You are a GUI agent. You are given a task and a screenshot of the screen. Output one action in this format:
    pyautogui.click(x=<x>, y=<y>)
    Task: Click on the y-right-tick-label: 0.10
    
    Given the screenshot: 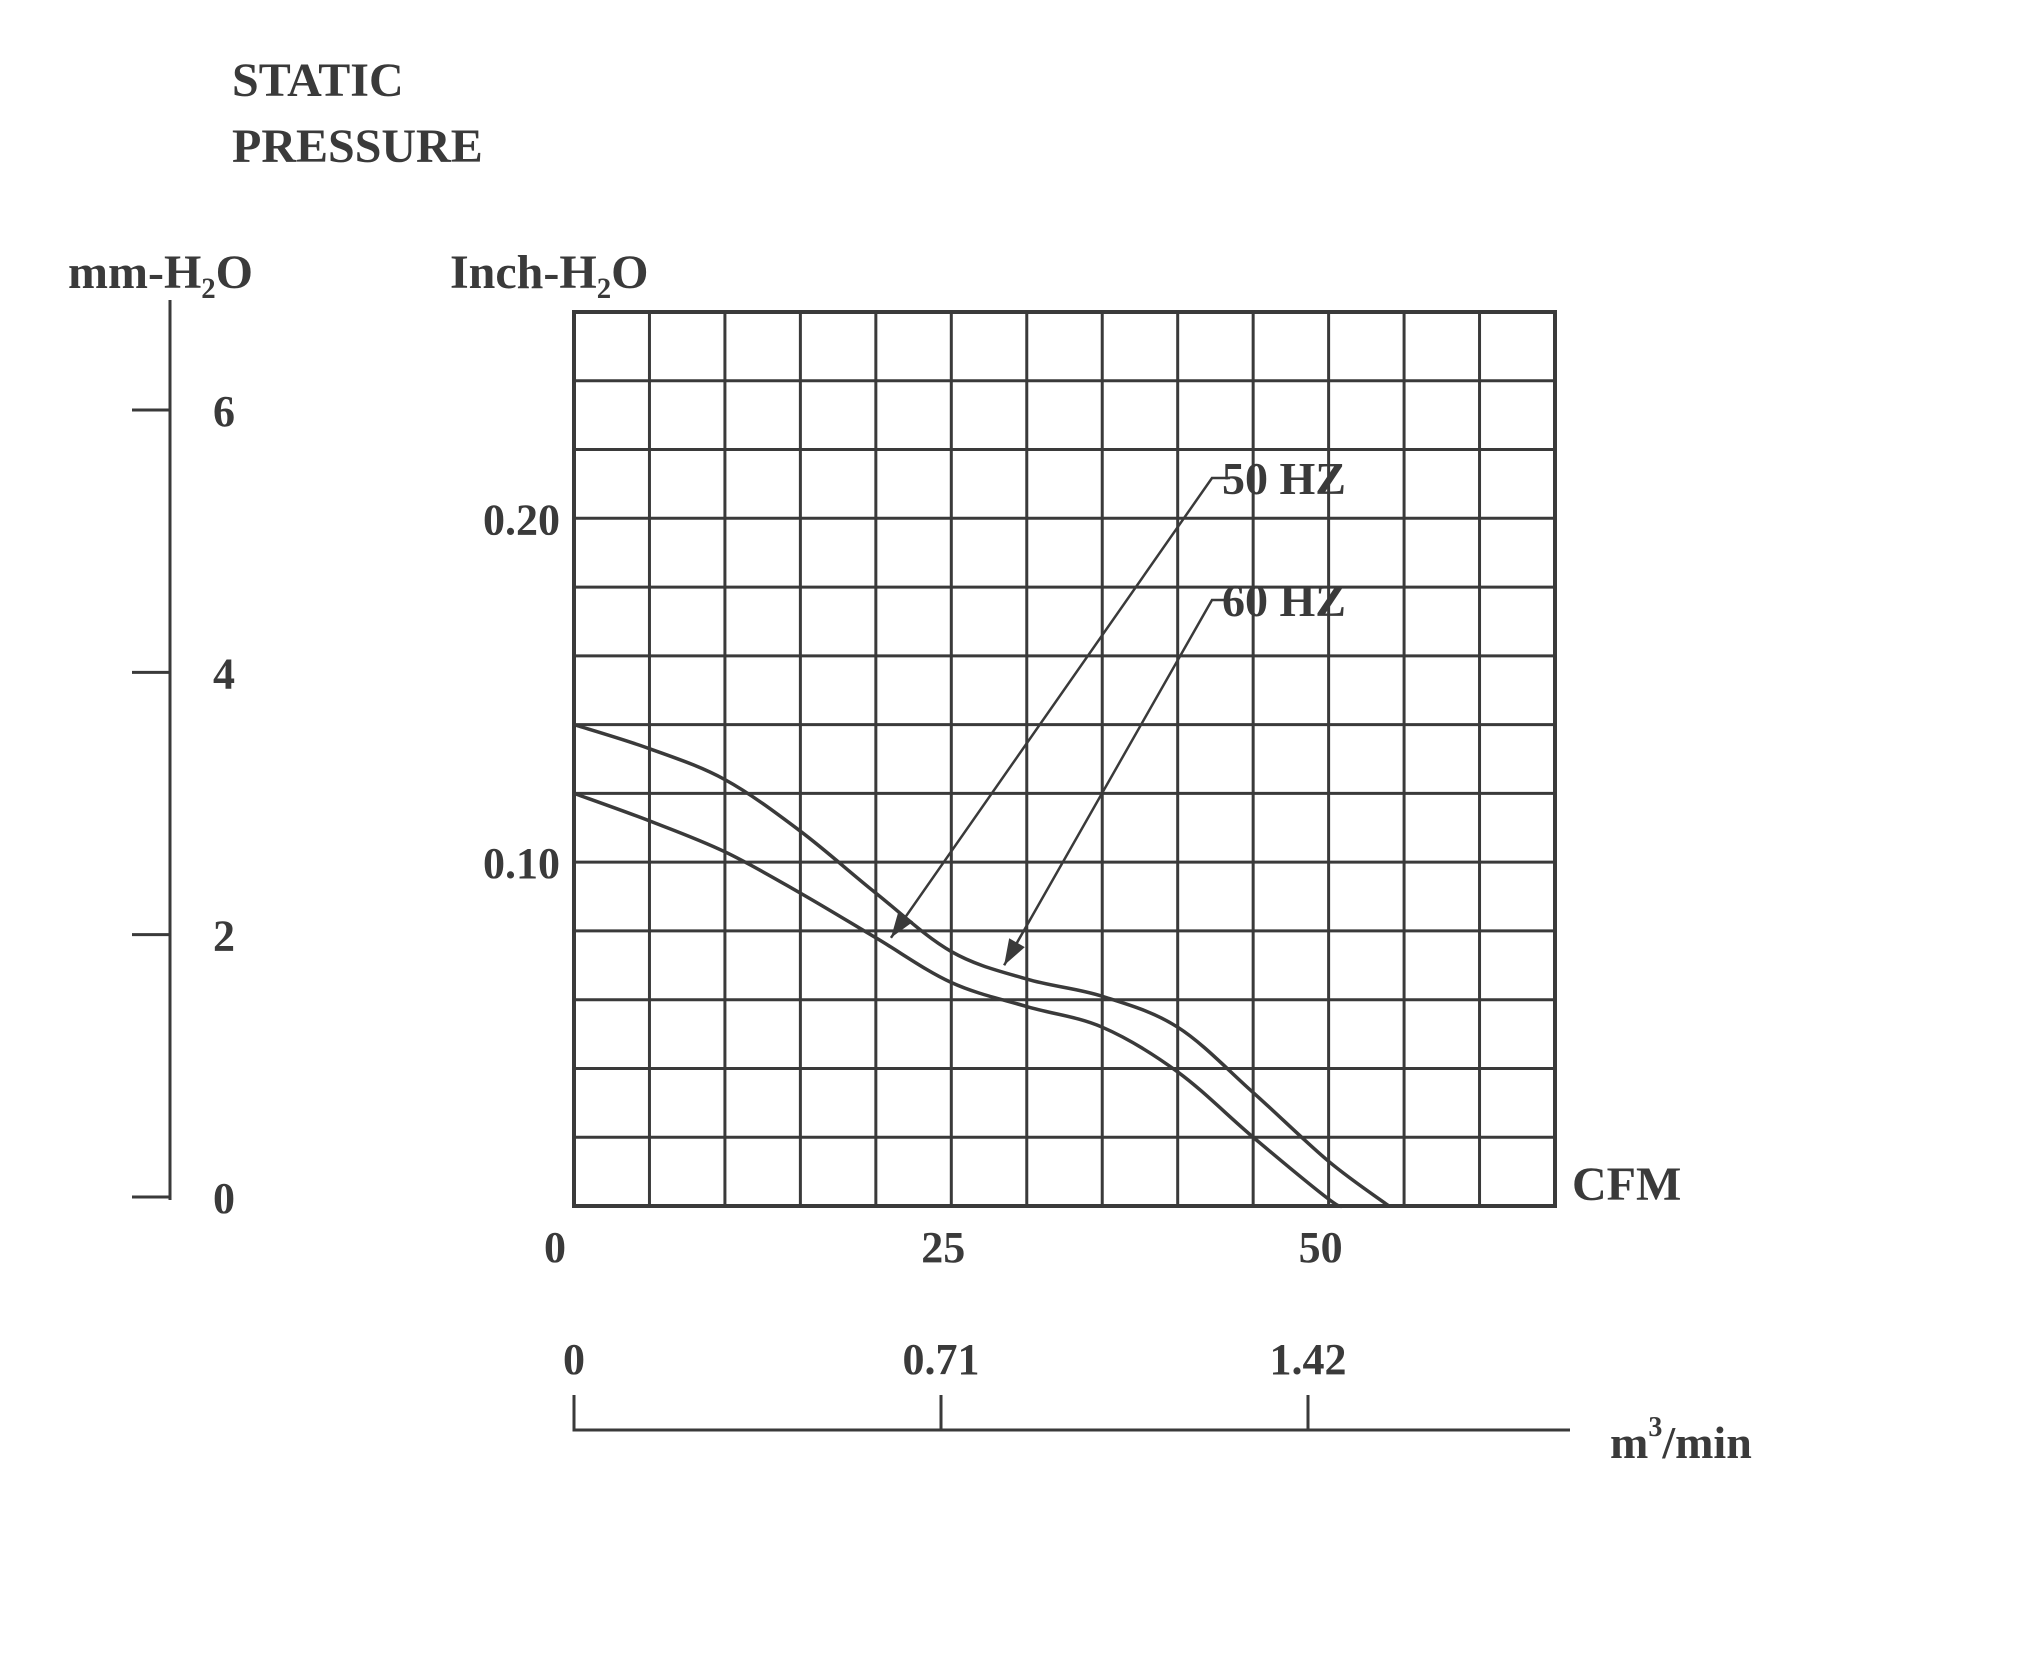 What is the action you would take?
    pyautogui.click(x=521, y=863)
    